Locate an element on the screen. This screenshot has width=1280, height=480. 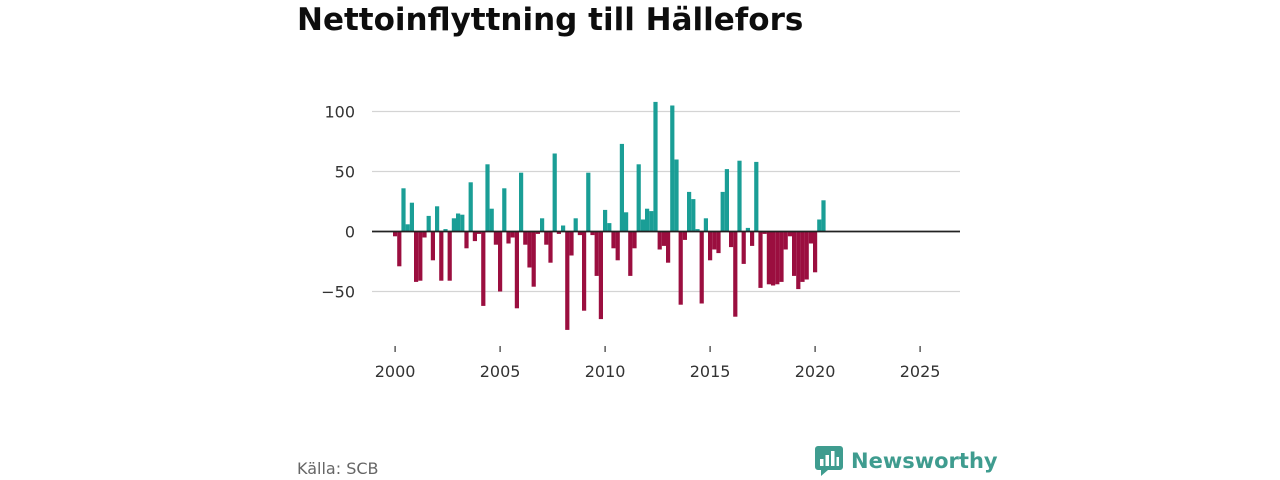
chart-title: Nettoinflyttning till Hällefors is located at coordinates (550, 20).